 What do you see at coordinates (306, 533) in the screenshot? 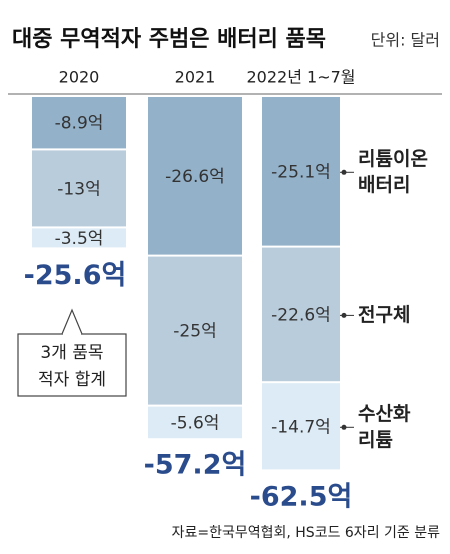
I see `source: 자료=한국무역협회, HS코드 6자리 기준 분류` at bounding box center [306, 533].